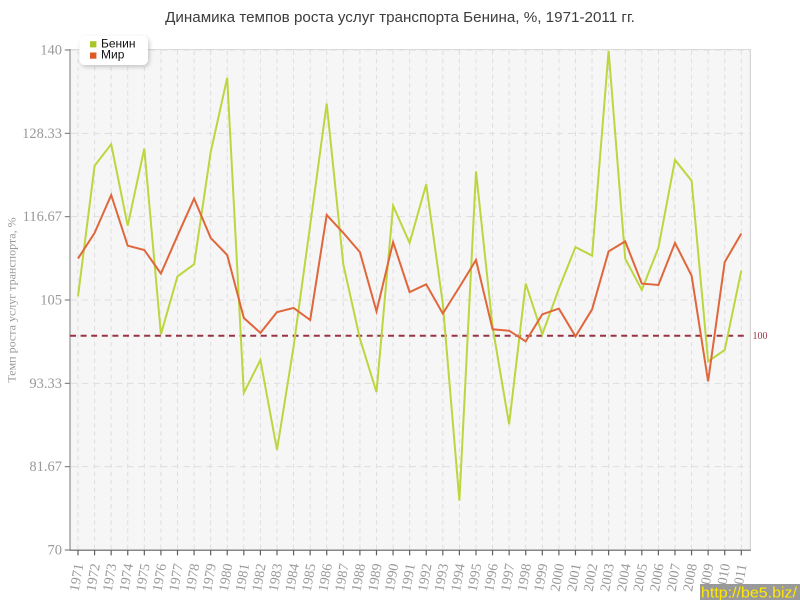 Image resolution: width=800 pixels, height=600 pixels. I want to click on svg-text: 1991, so click(409, 578).